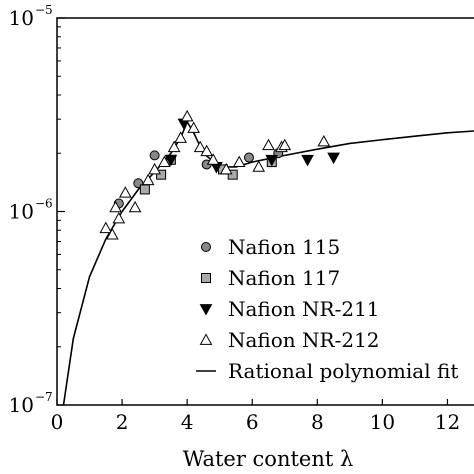  Describe the element at coordinates (57, 422) in the screenshot. I see `x-tick-label: 0` at that location.